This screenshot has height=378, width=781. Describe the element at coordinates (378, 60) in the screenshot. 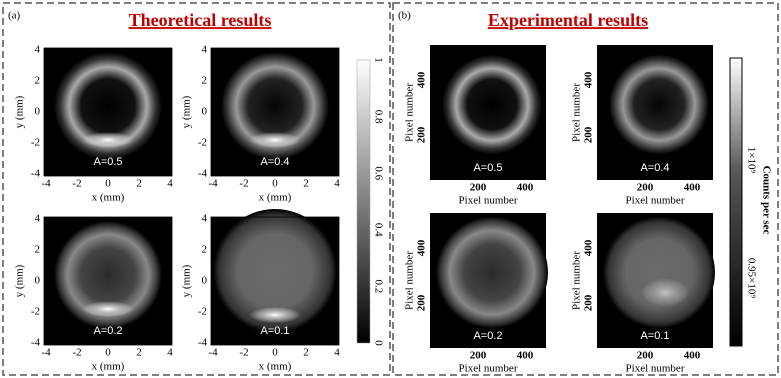

I see `colorbar-tick-label: 1` at that location.